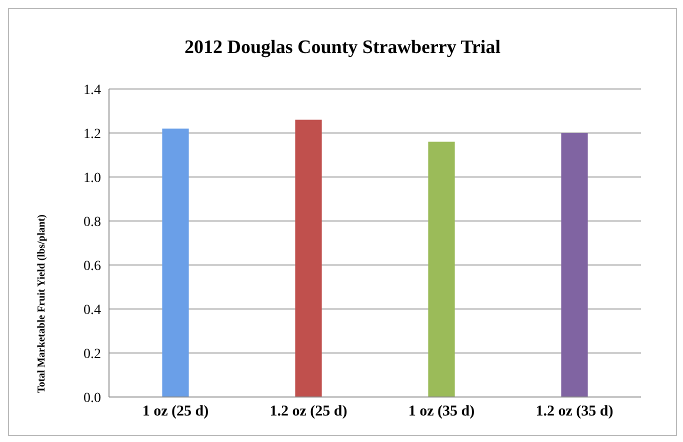 The image size is (683, 442). What do you see at coordinates (92, 266) in the screenshot?
I see `y-tick-label: 0.6` at bounding box center [92, 266].